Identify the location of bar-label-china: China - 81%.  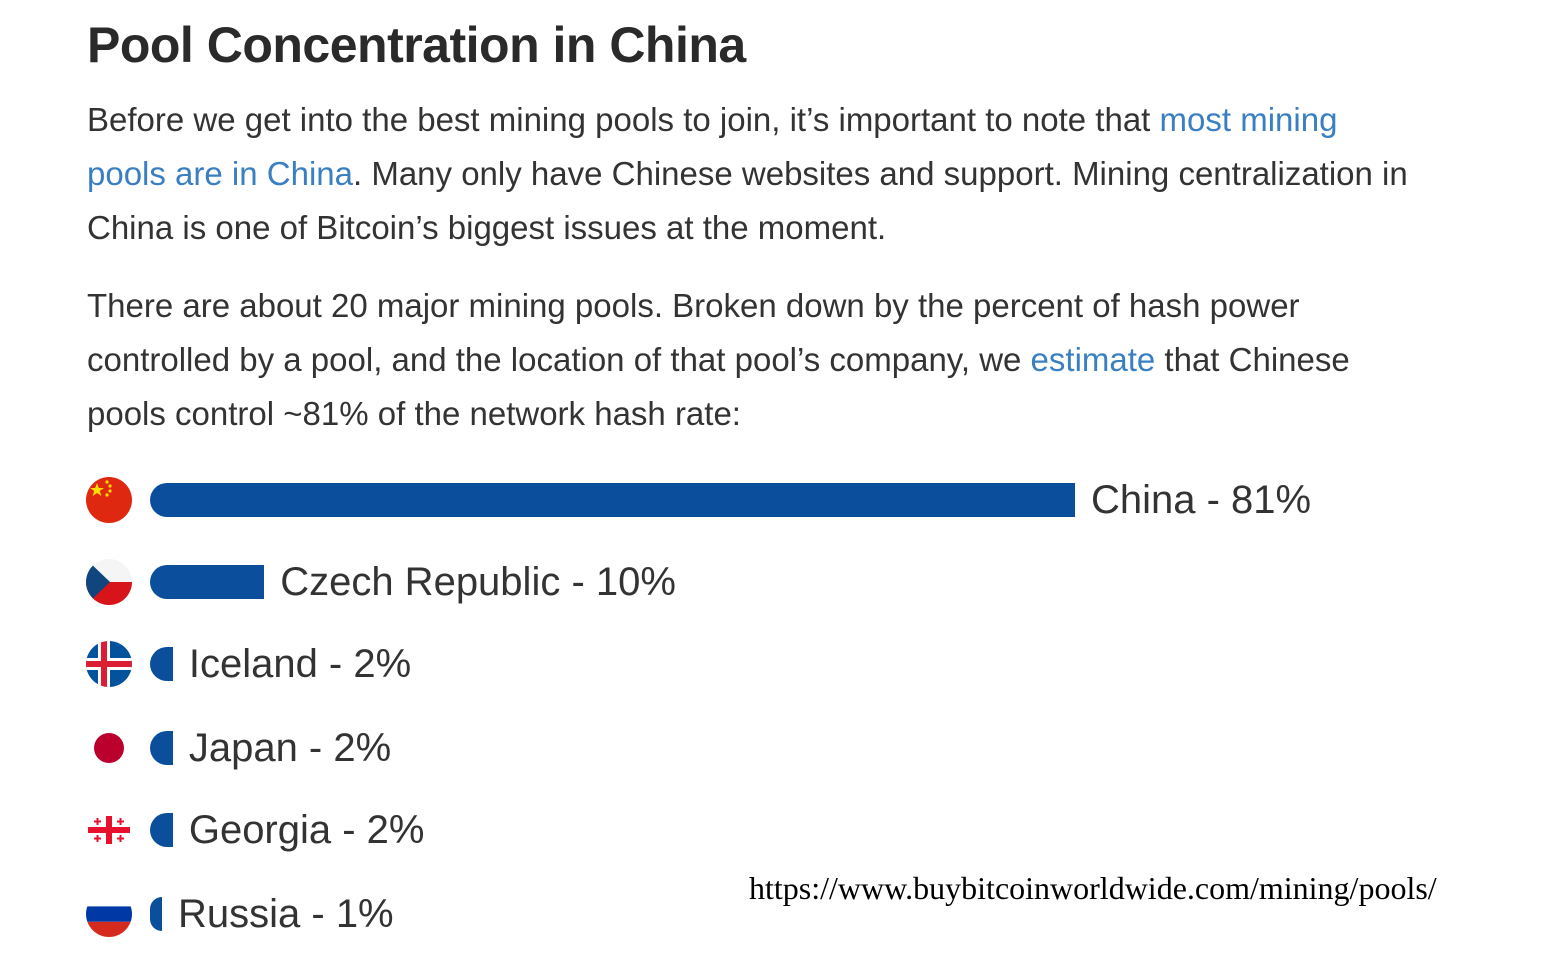
(1201, 500).